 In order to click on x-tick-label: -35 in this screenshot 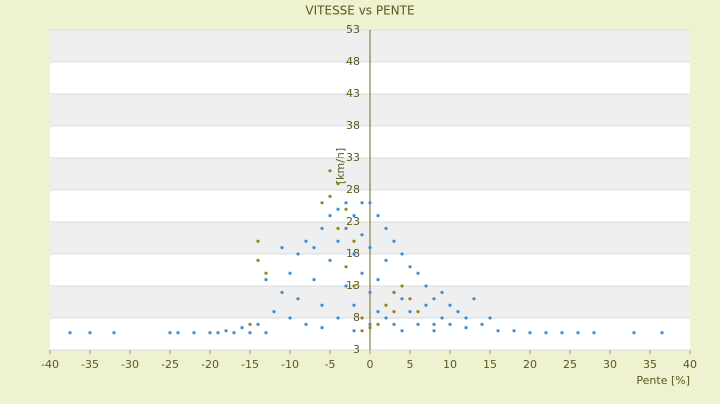, I will do `click(90, 364)`.